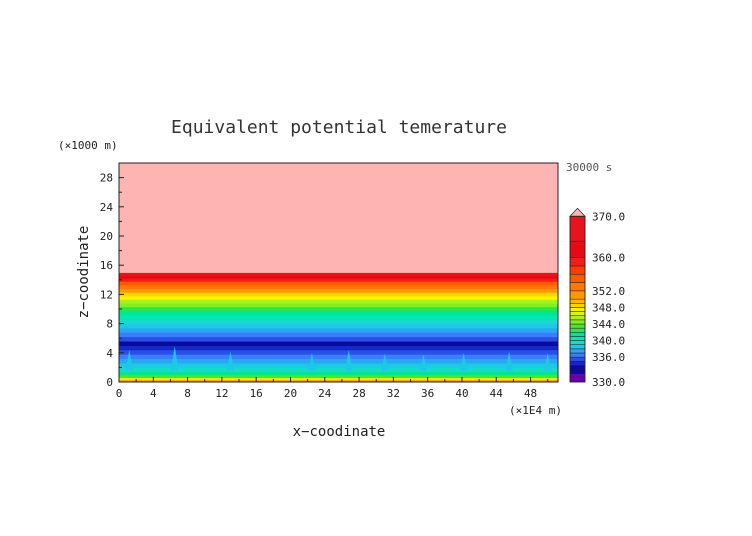 The image size is (752, 536). Describe the element at coordinates (535, 410) in the screenshot. I see `x-unit-label: (×1E4 m)` at that location.